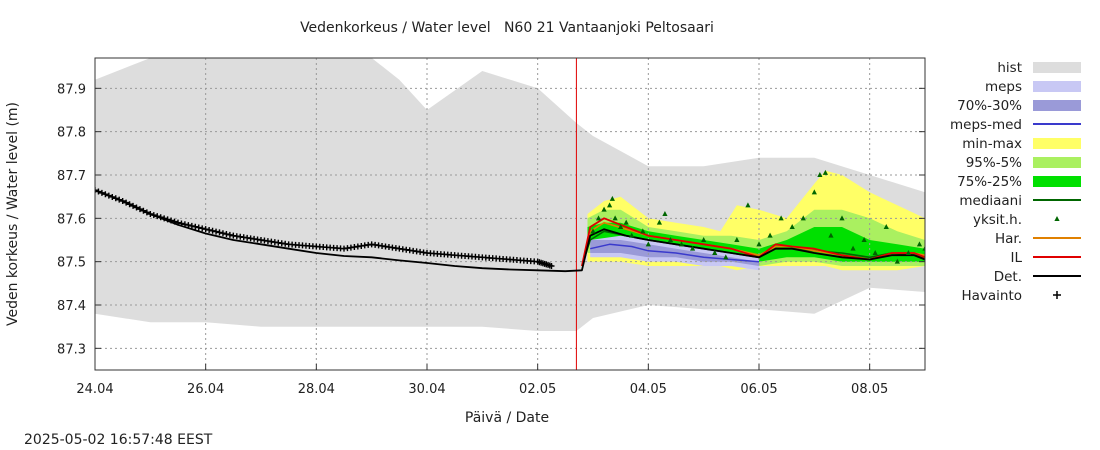 This screenshot has height=450, width=1100. I want to click on legend-item: 70%-30%, so click(1019, 106).